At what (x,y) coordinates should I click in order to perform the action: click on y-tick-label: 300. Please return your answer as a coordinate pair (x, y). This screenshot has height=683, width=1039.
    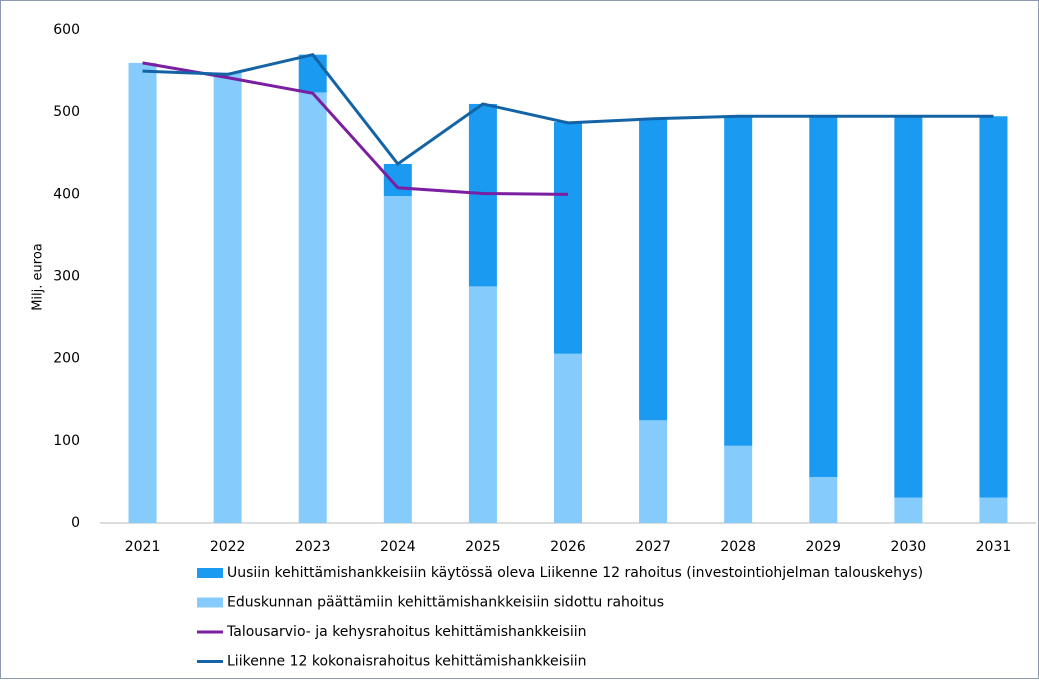
    Looking at the image, I should click on (66, 277).